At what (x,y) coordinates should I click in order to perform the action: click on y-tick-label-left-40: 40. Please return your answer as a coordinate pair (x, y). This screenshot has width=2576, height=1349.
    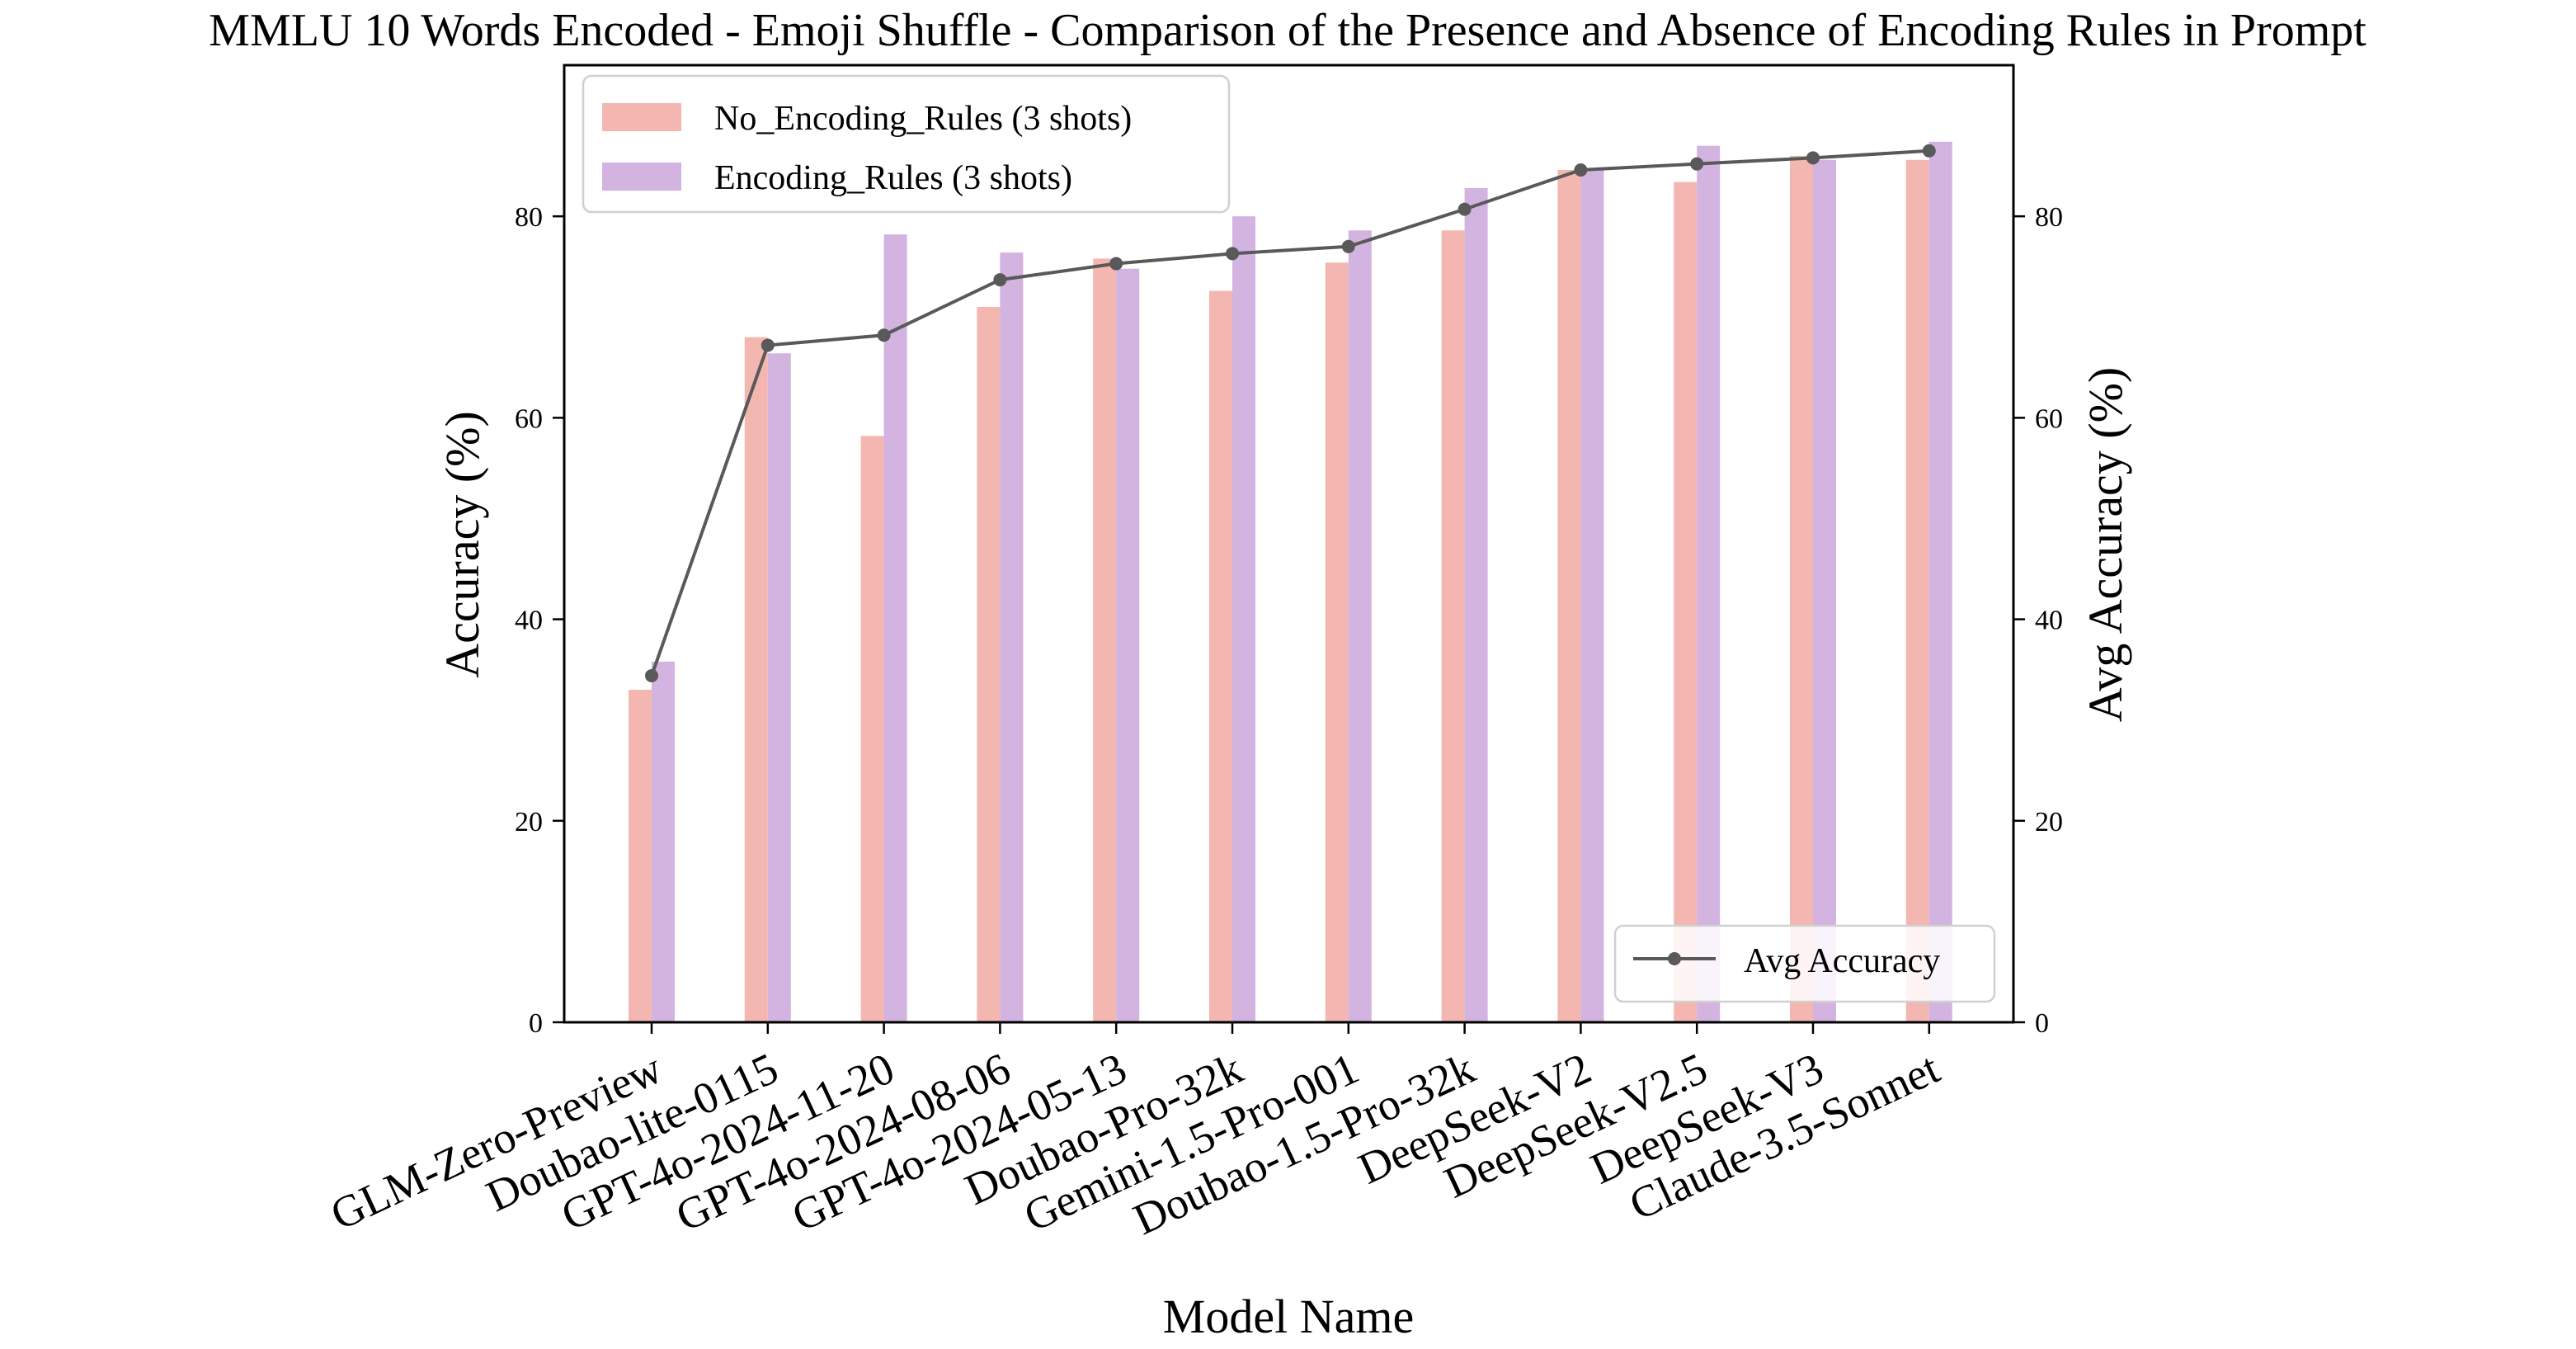
    Looking at the image, I should click on (529, 621).